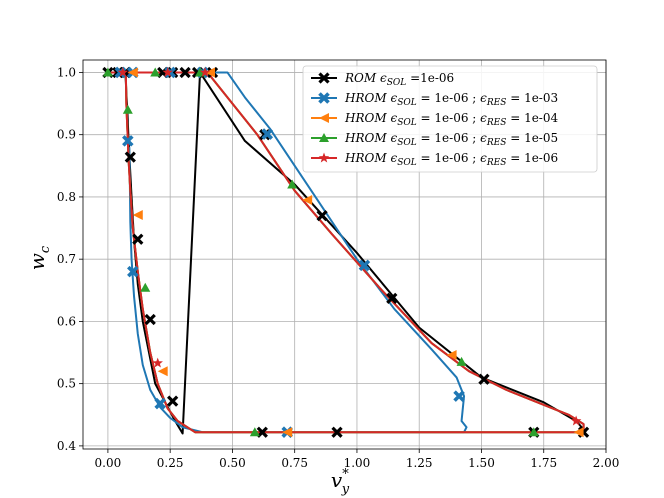  What do you see at coordinates (66, 321) in the screenshot?
I see `y-tick-label: 0.6` at bounding box center [66, 321].